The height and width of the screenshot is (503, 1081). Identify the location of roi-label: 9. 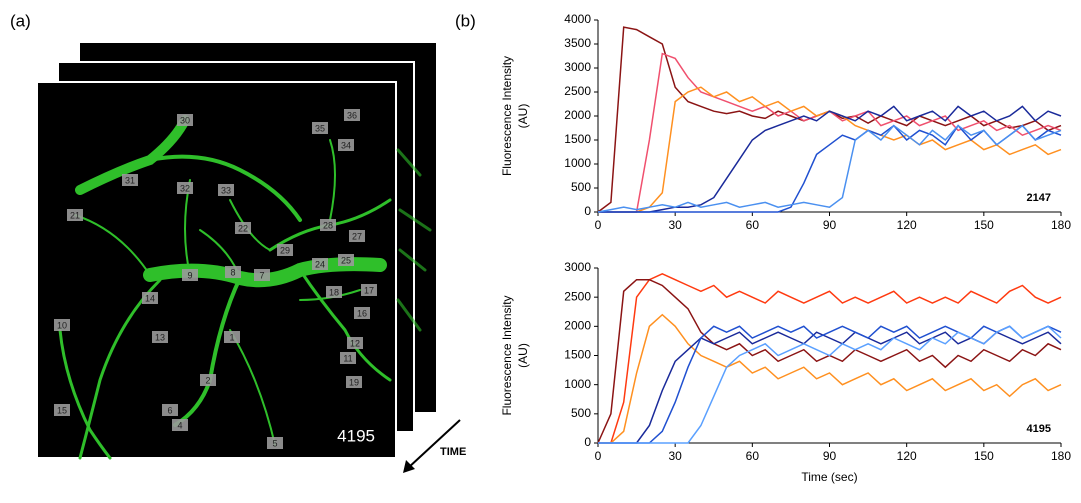
(189, 275).